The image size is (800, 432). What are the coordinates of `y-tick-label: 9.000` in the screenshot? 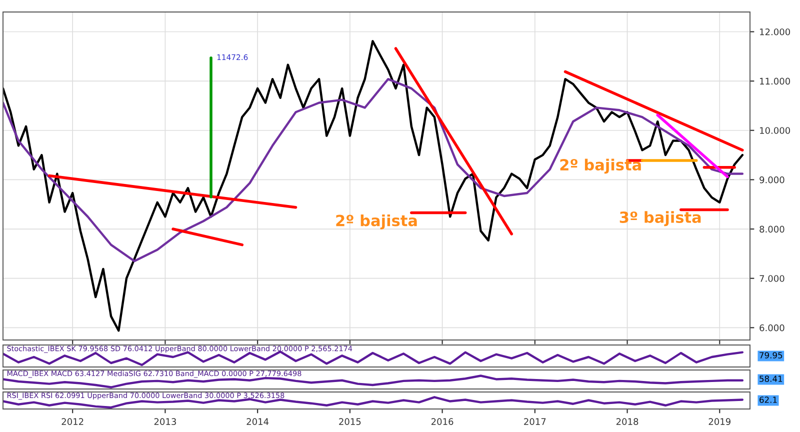 It's located at (772, 180).